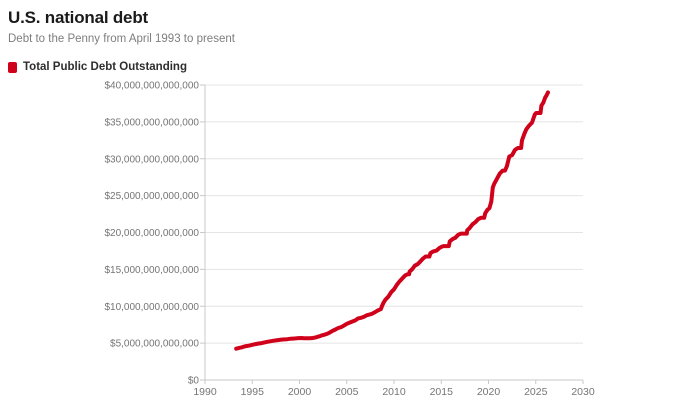 Image resolution: width=695 pixels, height=402 pixels. What do you see at coordinates (151, 270) in the screenshot?
I see `y-tick-label: $15,000,000,000,000` at bounding box center [151, 270].